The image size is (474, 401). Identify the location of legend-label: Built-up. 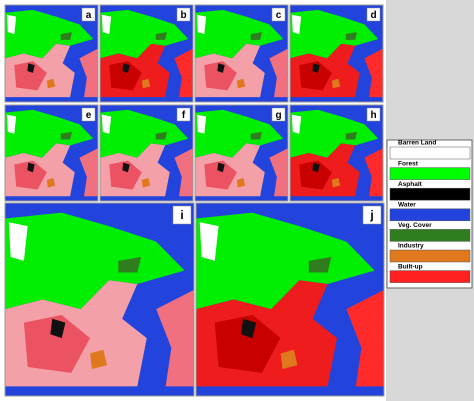
(410, 266).